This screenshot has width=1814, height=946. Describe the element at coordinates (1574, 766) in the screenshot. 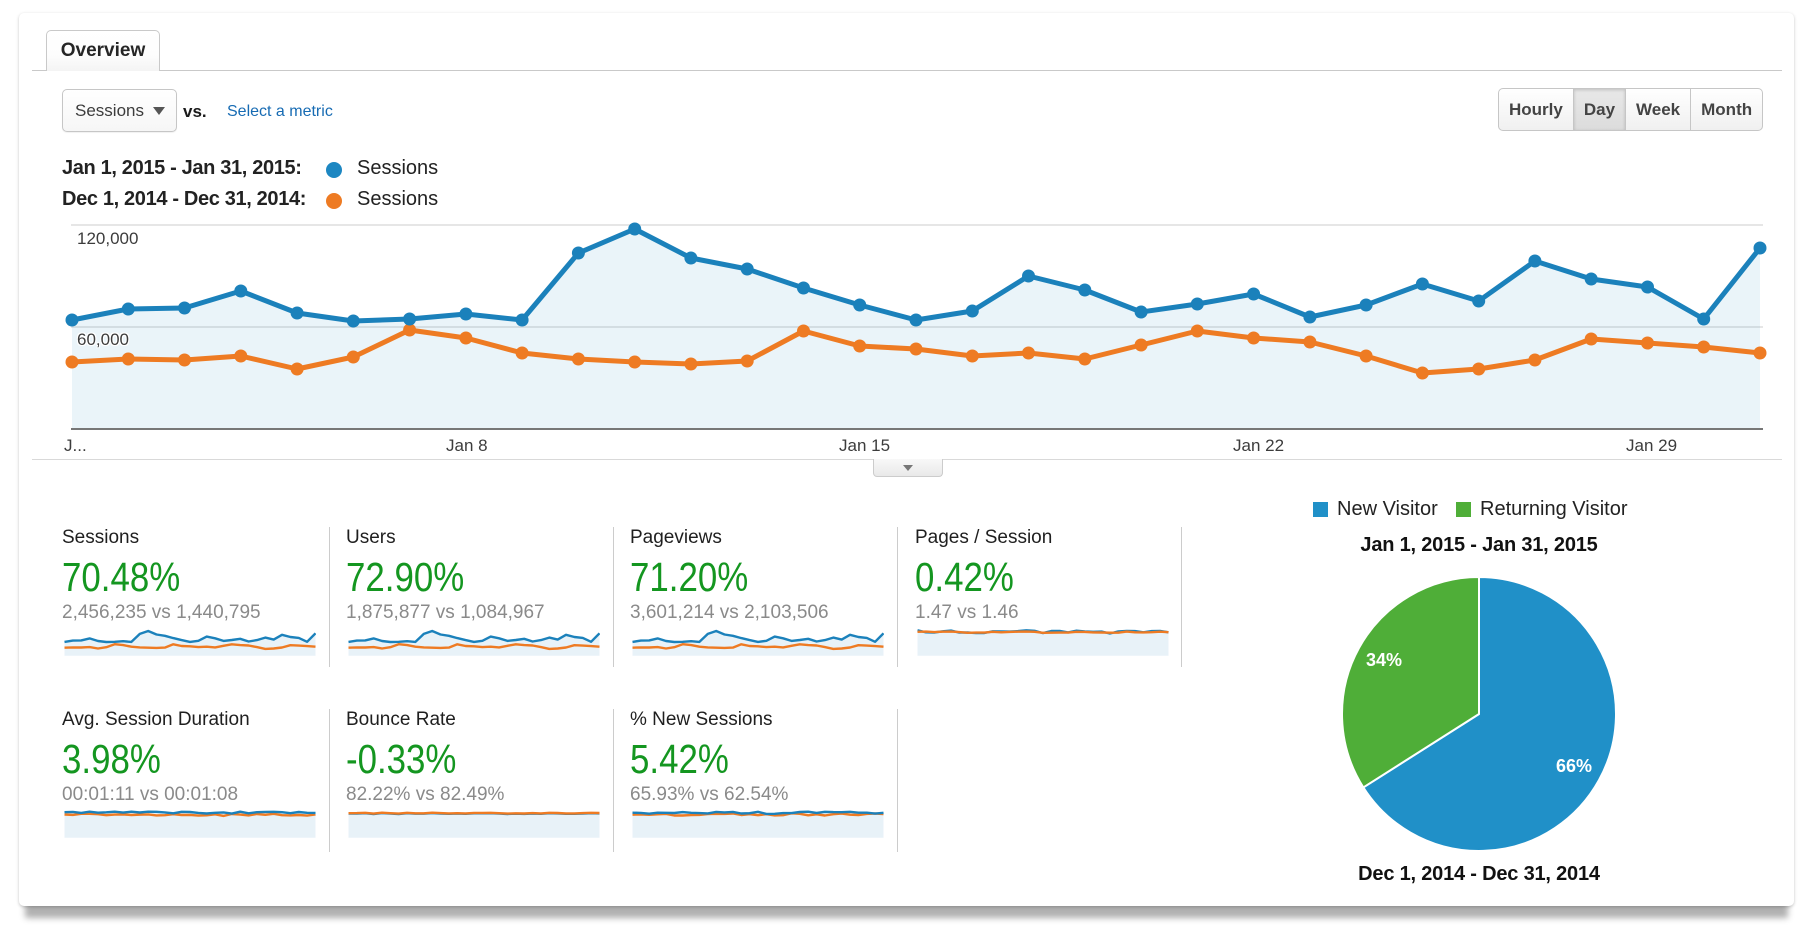

I see `svg-text: 66%` at that location.